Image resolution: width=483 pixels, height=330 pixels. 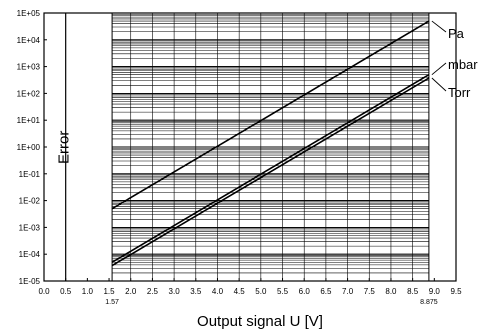 What do you see at coordinates (391, 291) in the screenshot?
I see `x-tick-label: 8.0` at bounding box center [391, 291].